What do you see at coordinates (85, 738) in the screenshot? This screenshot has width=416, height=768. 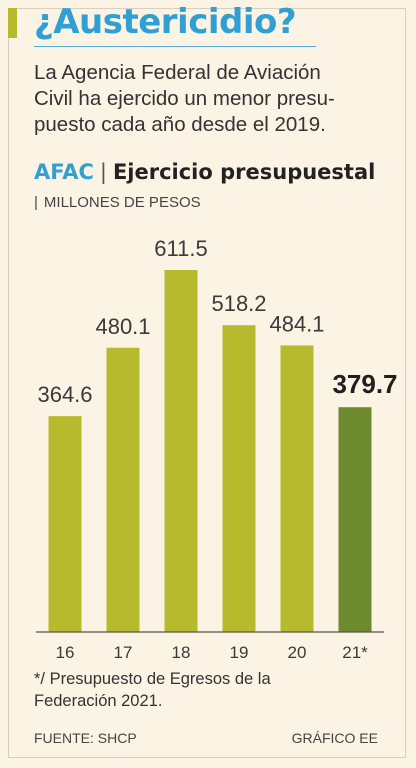 I see `source-label: FUENTE: SHCP` at bounding box center [85, 738].